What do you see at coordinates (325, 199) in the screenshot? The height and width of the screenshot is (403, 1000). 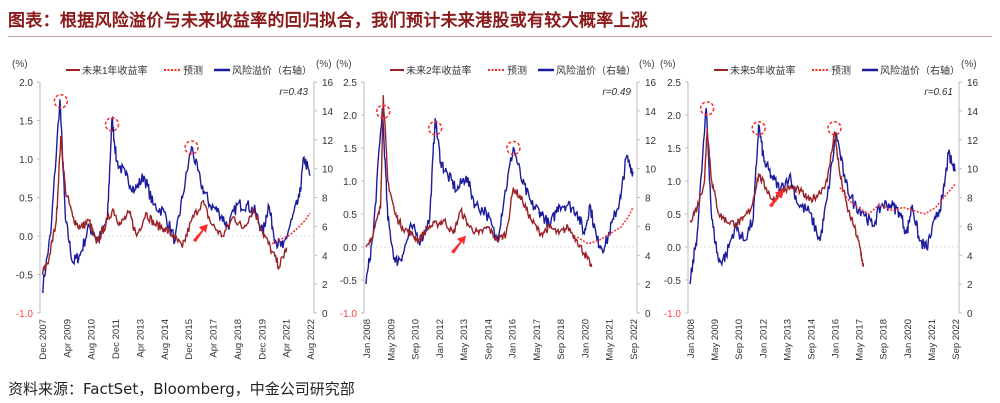 I see `right-tick-label: 8` at bounding box center [325, 199].